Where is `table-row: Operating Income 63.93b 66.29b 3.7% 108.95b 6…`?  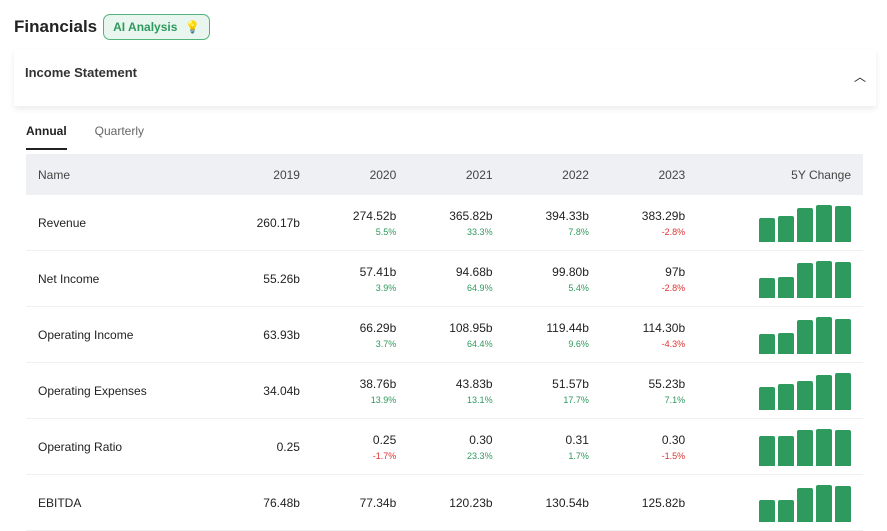
table-row: Operating Income 63.93b 66.29b 3.7% 108.95b 6… is located at coordinates (444, 334).